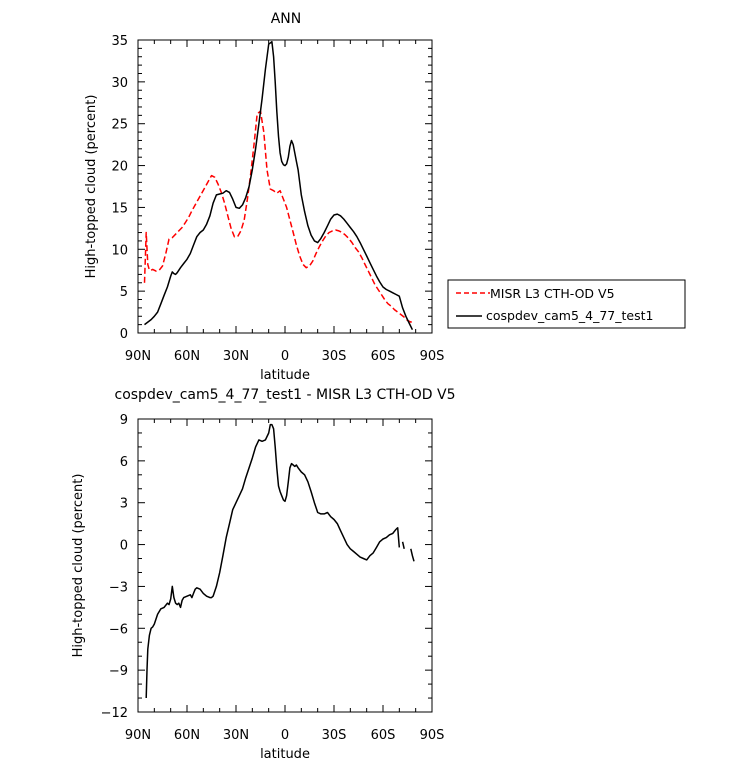 The width and height of the screenshot is (733, 770). I want to click on top-panel-x-tick-label: 0, so click(285, 356).